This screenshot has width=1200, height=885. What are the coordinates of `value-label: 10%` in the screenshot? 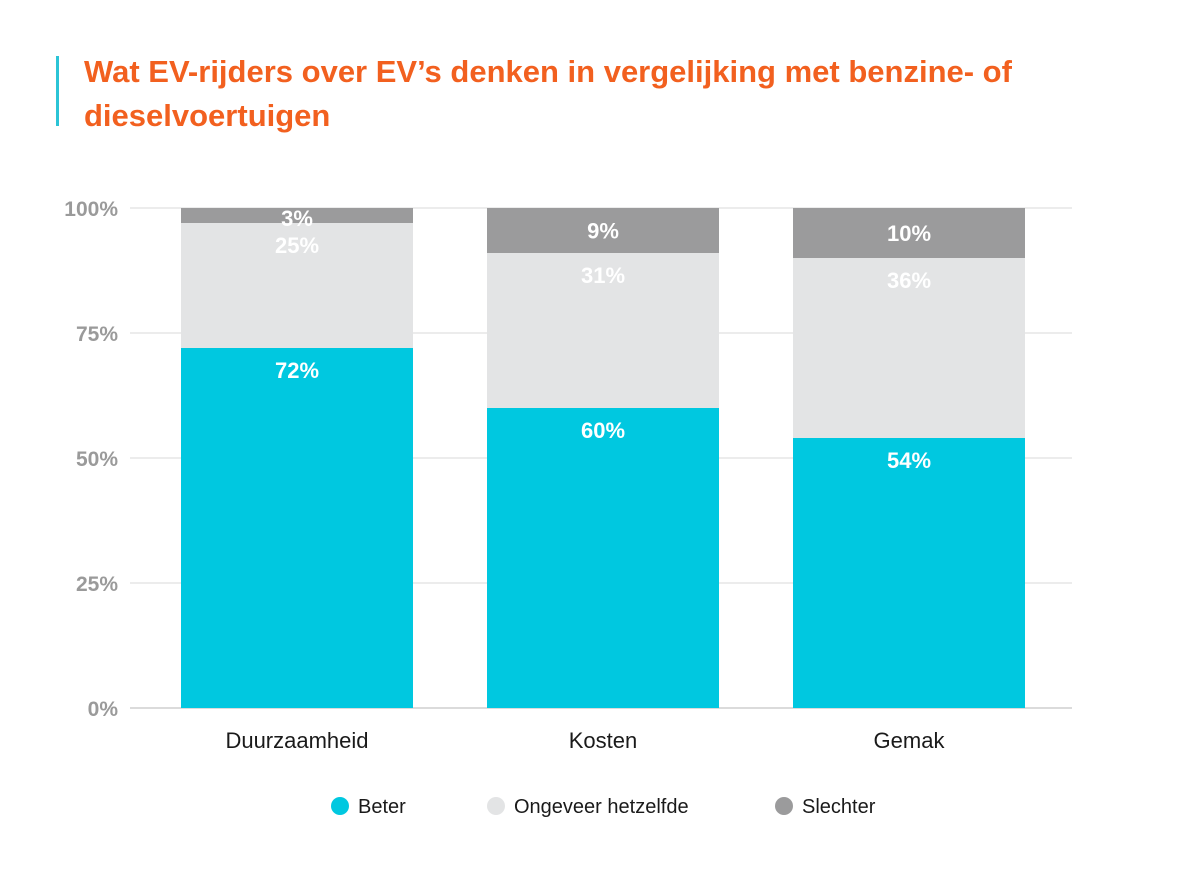 It's located at (909, 233).